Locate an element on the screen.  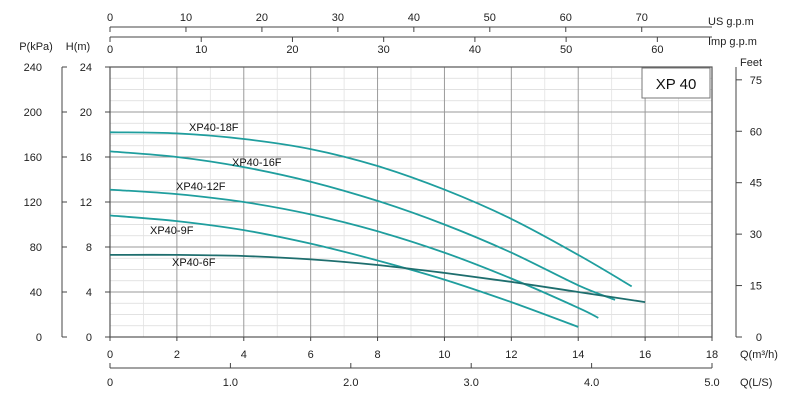
us-gpm-axis-tick-label: 30 is located at coordinates (338, 18).